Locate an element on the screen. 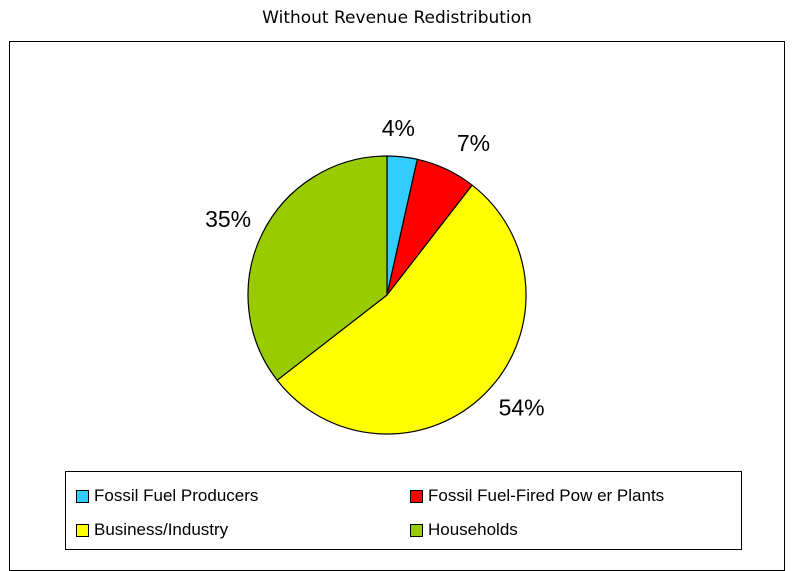  legend-item-business-industry: Business/Industry is located at coordinates (152, 530).